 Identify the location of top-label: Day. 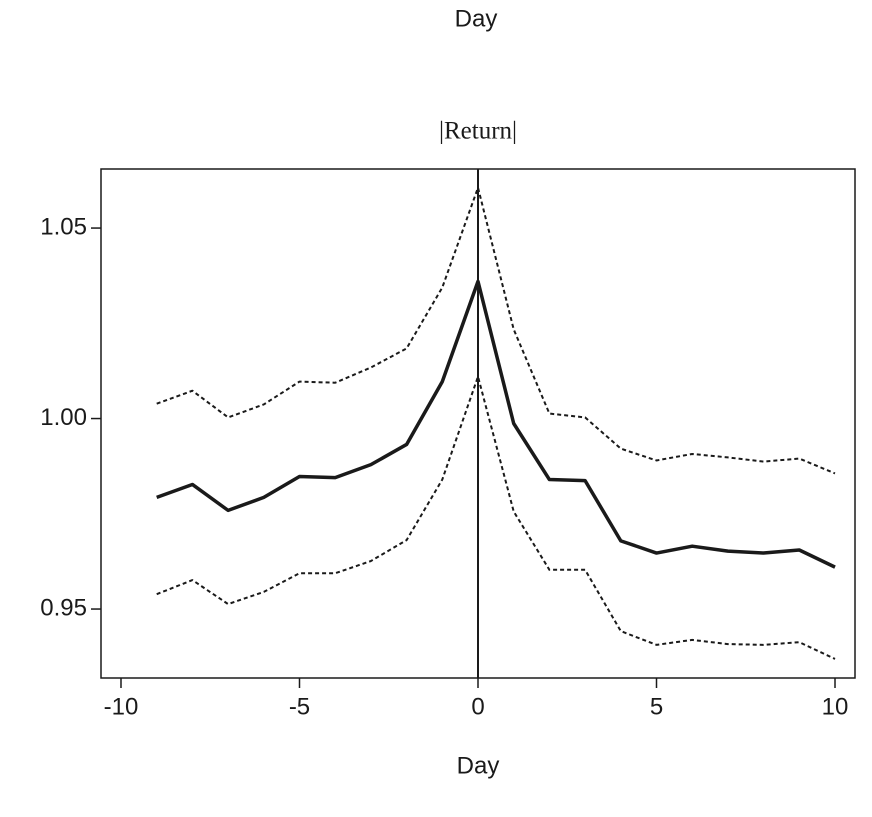
(476, 18).